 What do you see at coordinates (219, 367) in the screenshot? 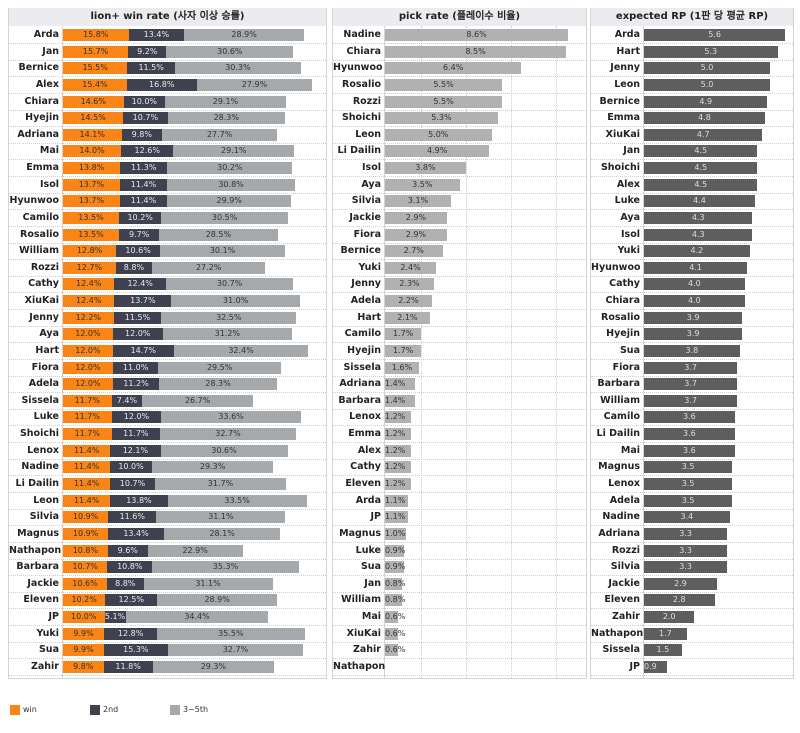
I see `bar-3-5th: 29.5%` at bounding box center [219, 367].